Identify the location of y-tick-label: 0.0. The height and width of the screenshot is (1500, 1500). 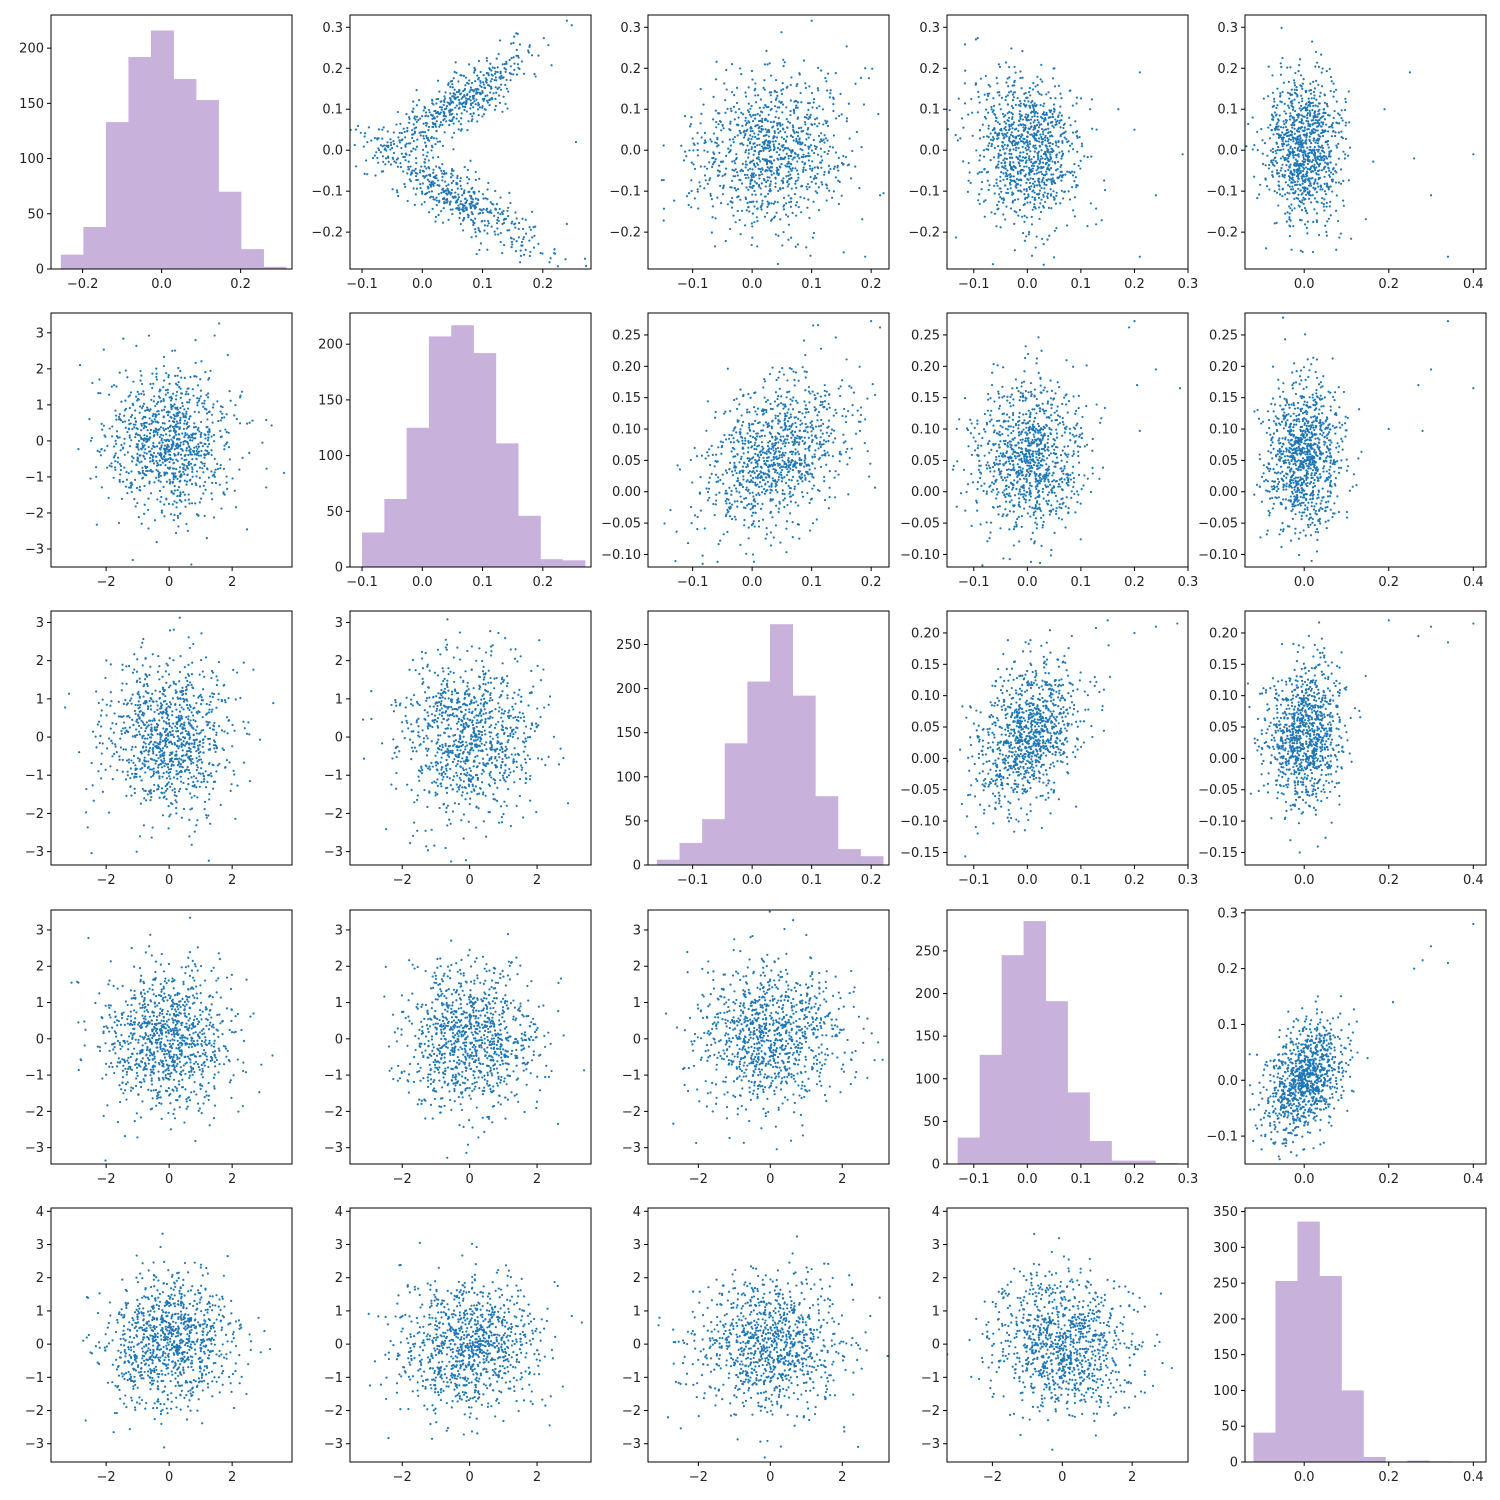
(1227, 151).